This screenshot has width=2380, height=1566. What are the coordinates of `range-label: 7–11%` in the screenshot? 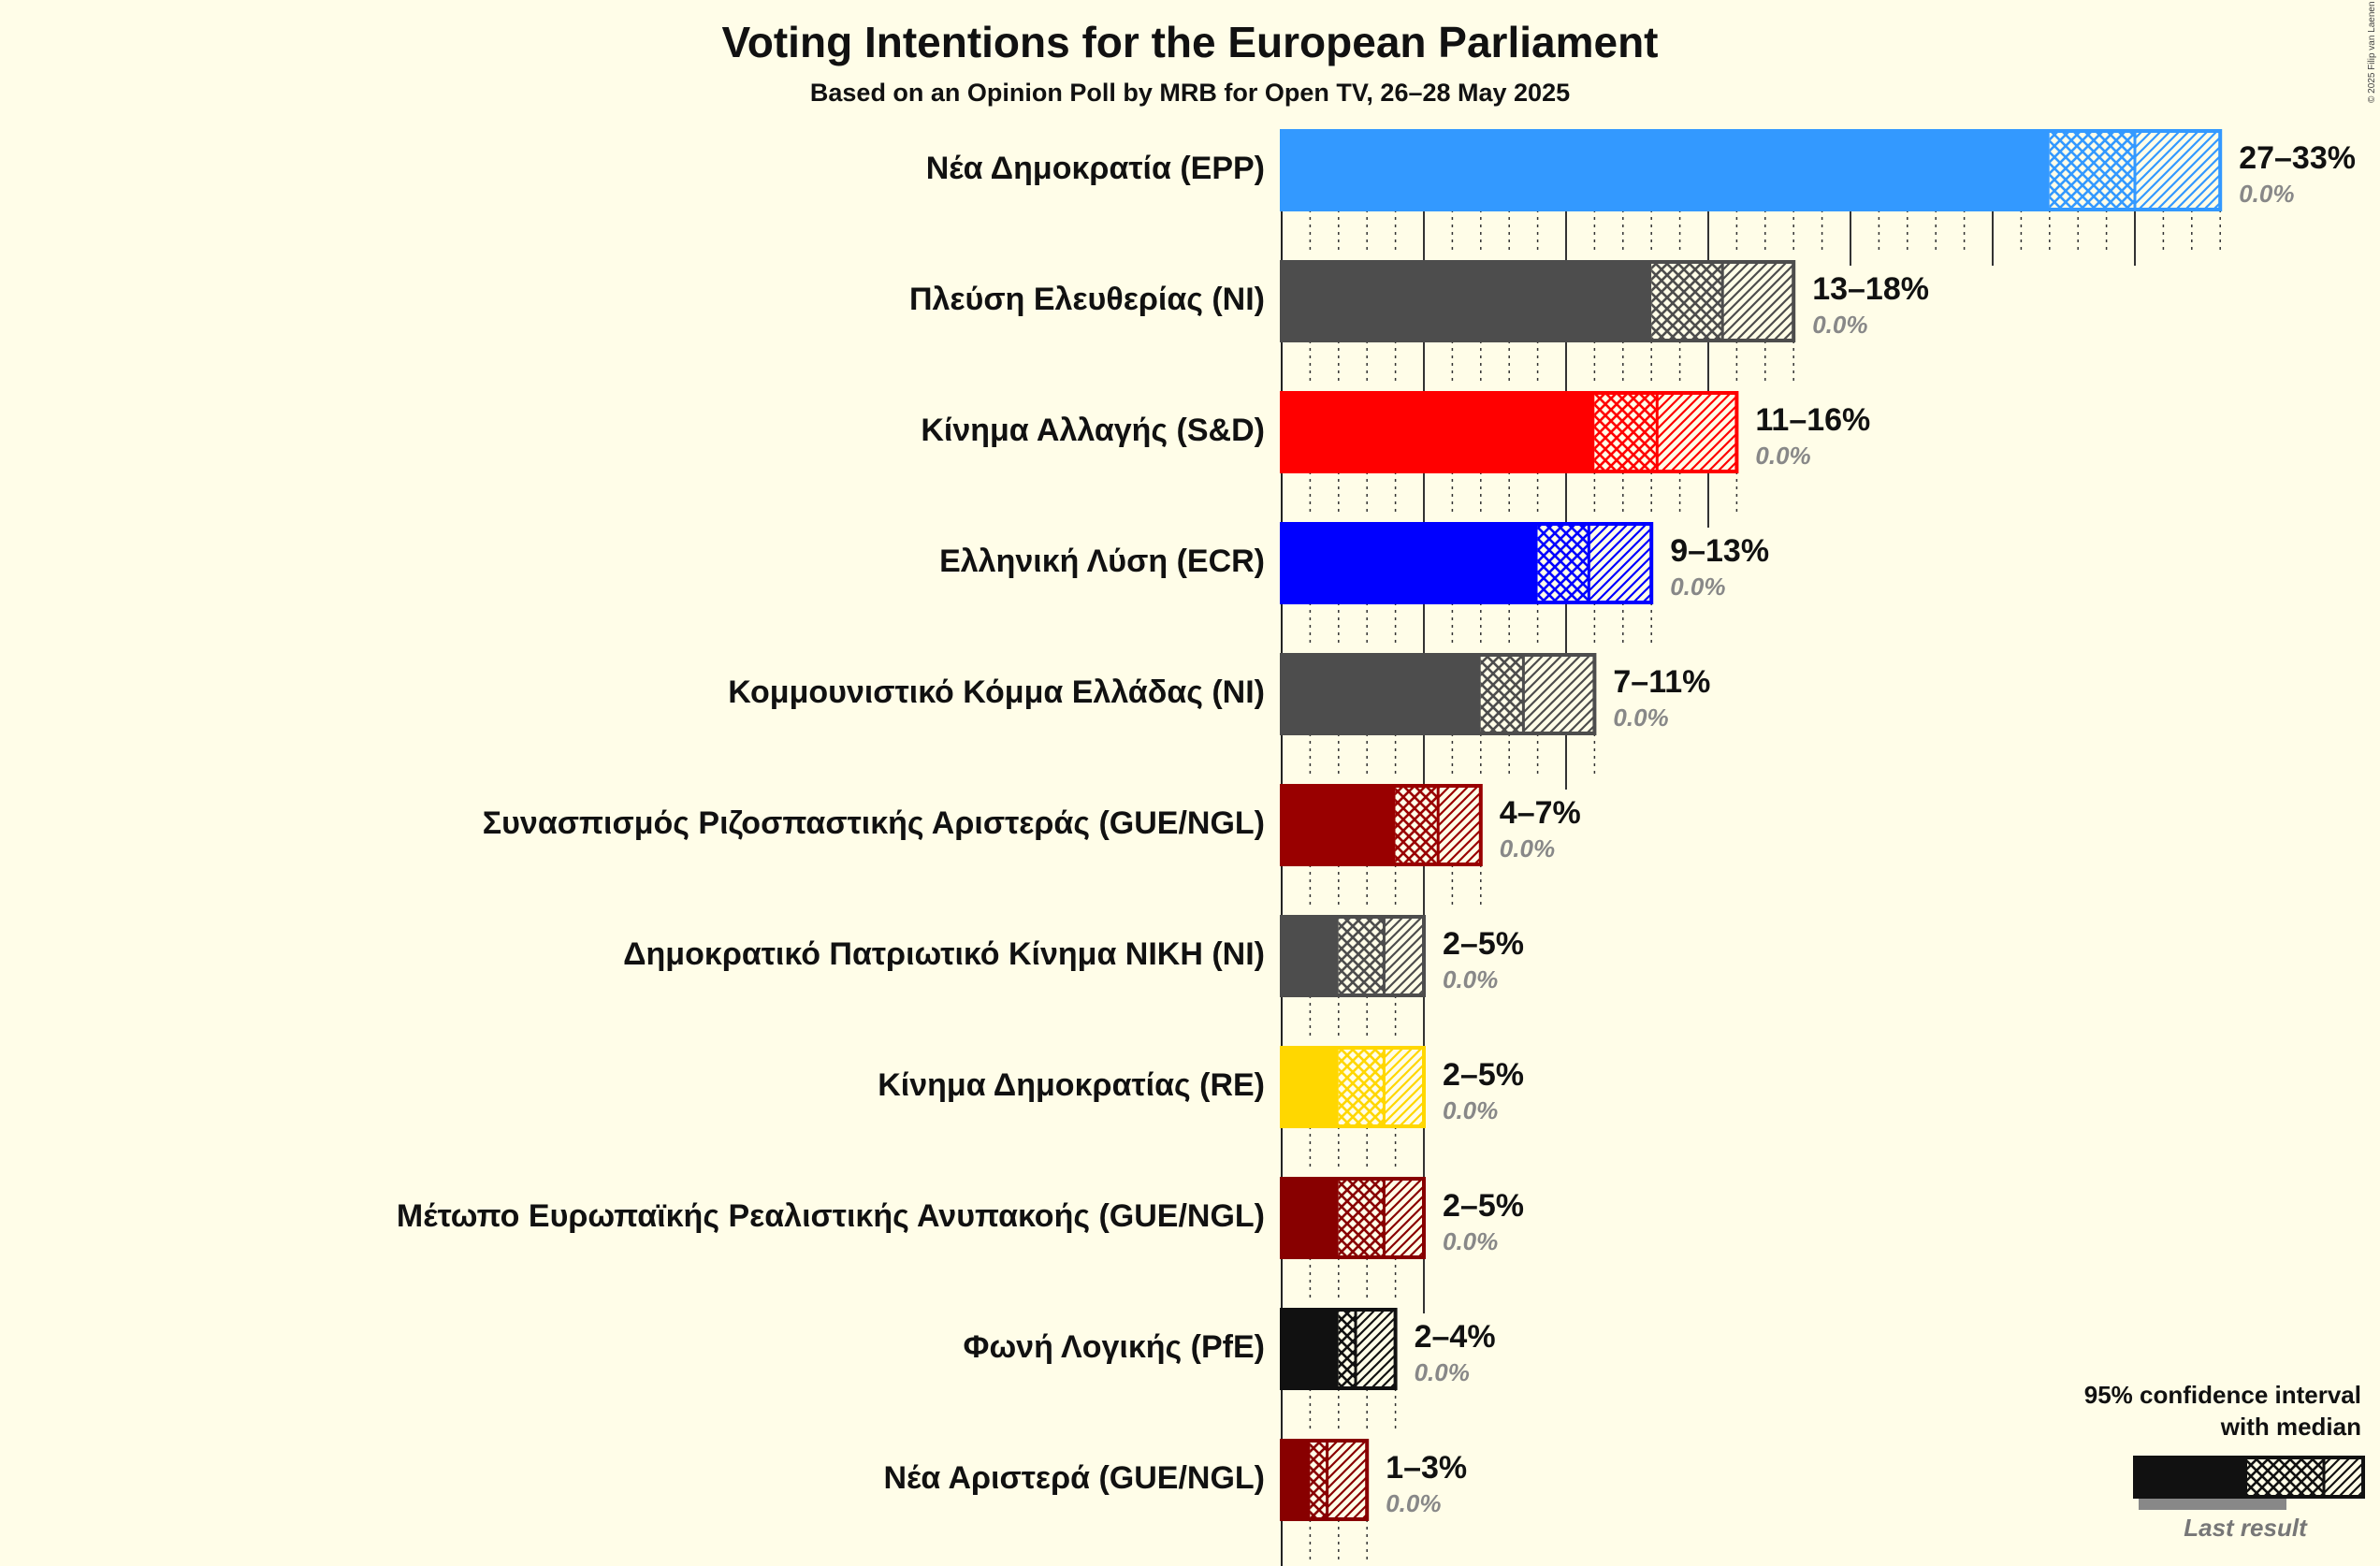 It's located at (1662, 682).